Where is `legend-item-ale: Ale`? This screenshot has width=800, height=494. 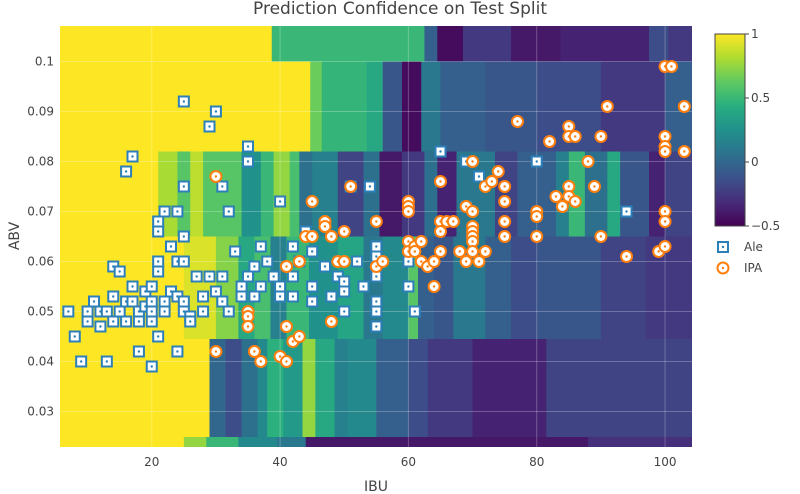
legend-item-ale: Ale is located at coordinates (740, 247).